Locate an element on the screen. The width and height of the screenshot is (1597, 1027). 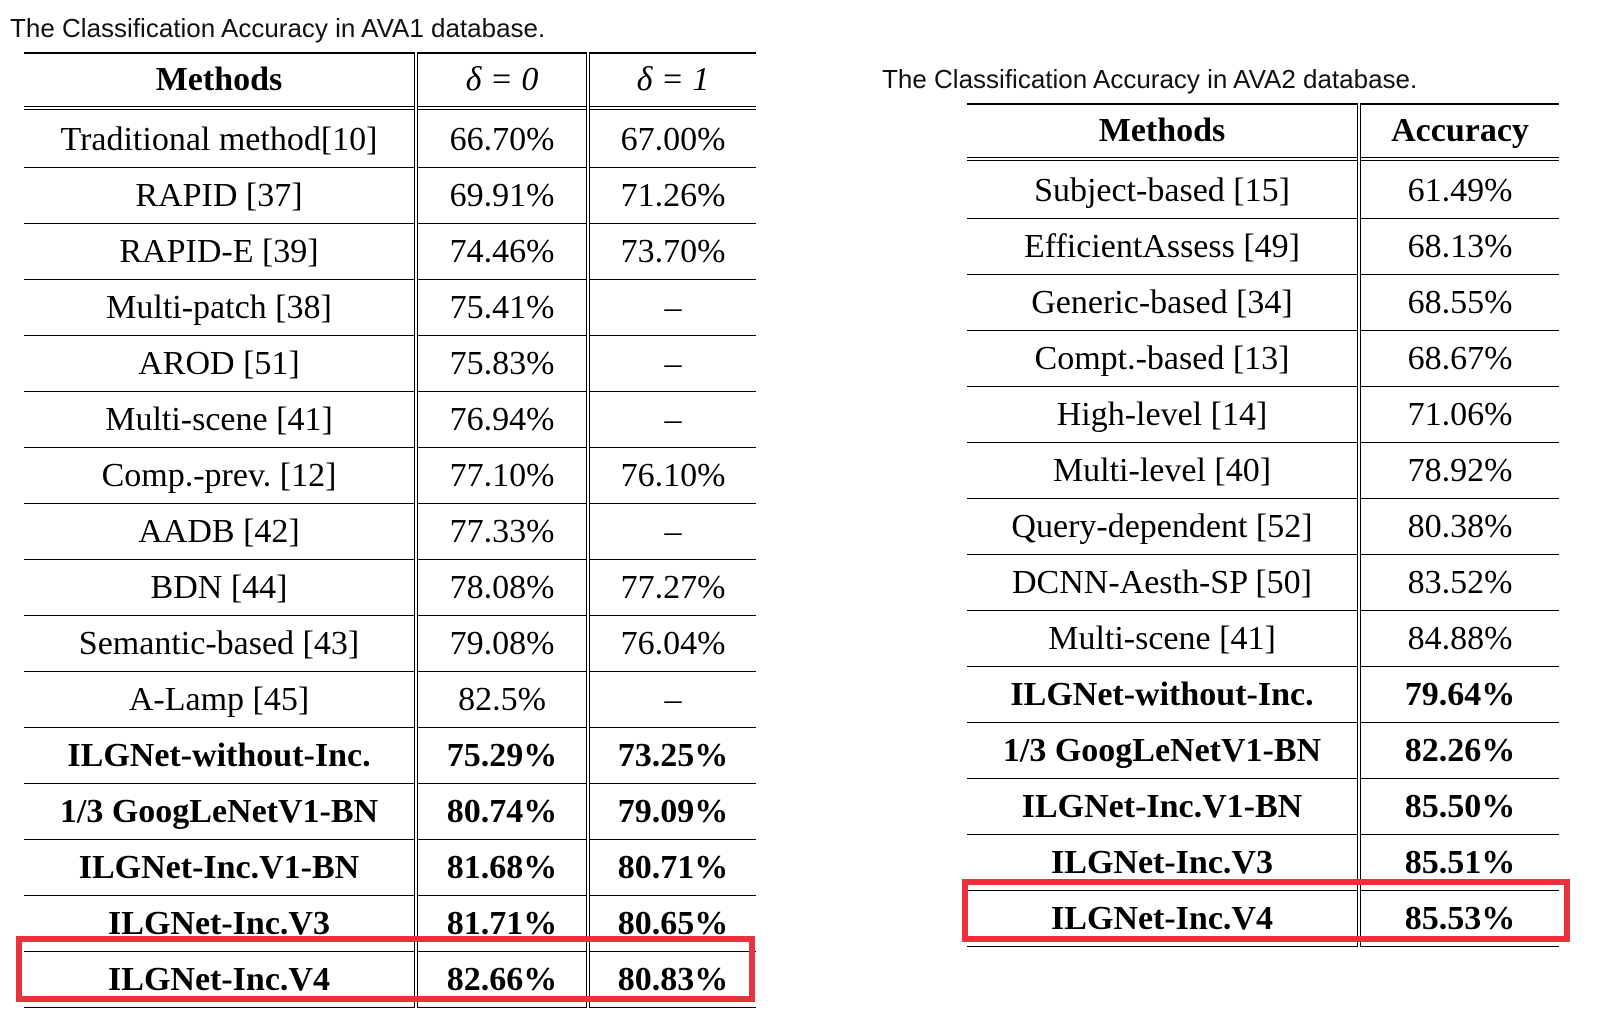
delta0-cell: 75.29% is located at coordinates (503, 755).